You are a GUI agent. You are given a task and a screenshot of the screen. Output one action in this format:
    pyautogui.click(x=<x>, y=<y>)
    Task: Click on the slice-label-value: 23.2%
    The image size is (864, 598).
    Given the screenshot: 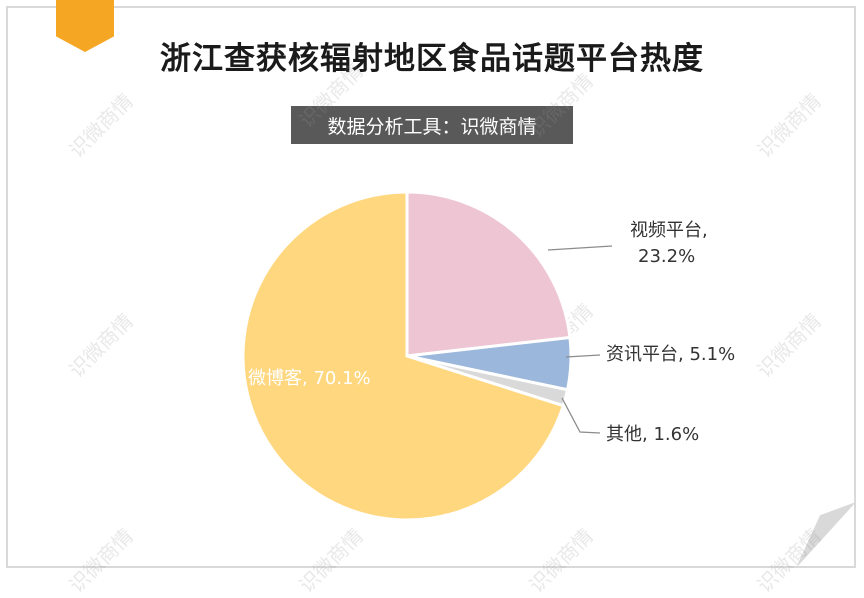 What is the action you would take?
    pyautogui.click(x=666, y=256)
    